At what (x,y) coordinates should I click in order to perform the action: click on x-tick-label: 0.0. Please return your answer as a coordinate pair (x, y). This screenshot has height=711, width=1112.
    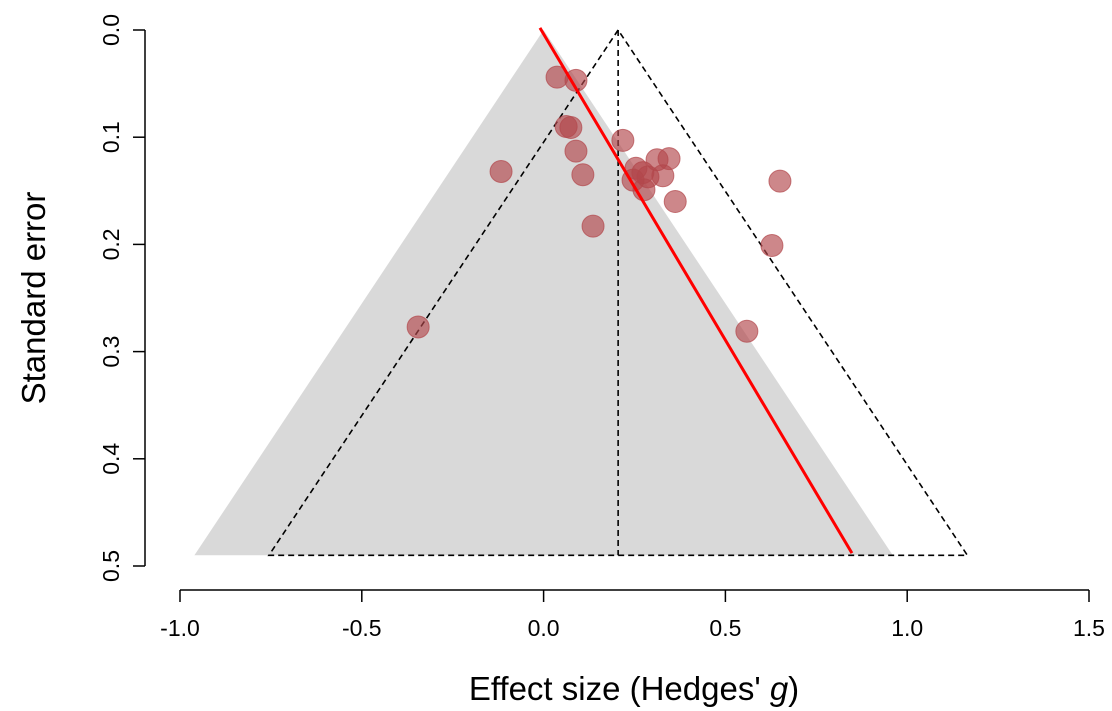
    Looking at the image, I should click on (544, 628).